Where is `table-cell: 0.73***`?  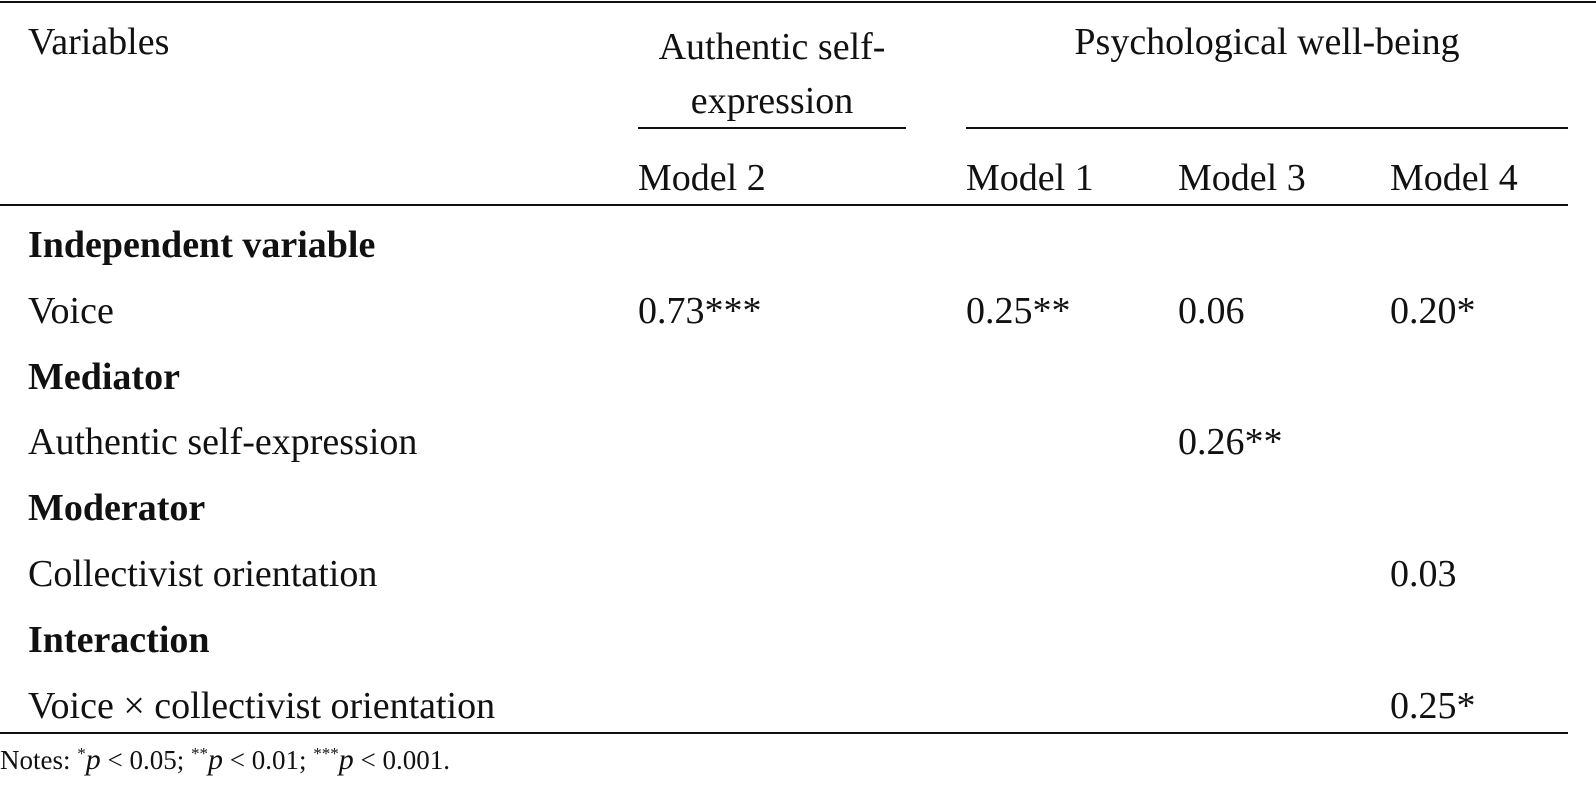
table-cell: 0.73*** is located at coordinates (700, 310).